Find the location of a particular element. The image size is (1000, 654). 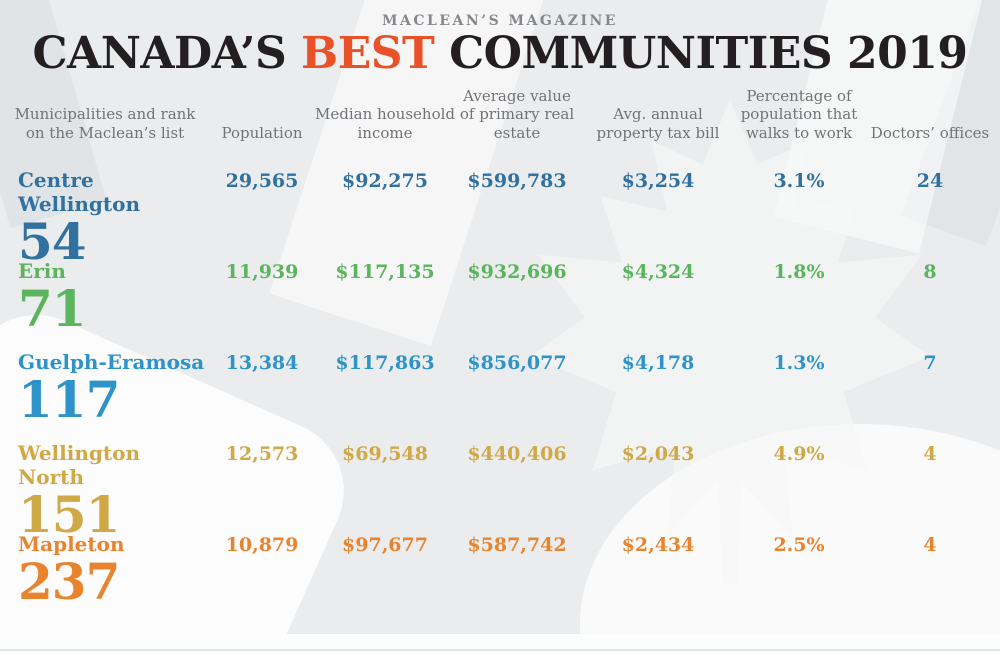

population-value: 11,939 is located at coordinates (262, 272).